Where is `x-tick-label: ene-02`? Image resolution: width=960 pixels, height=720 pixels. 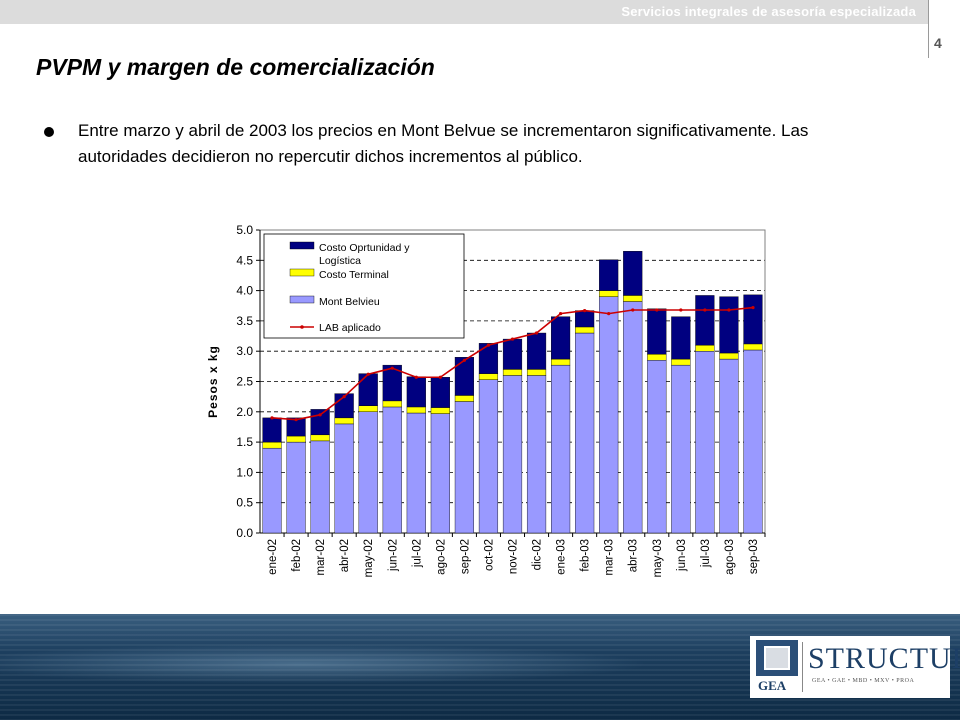
x-tick-label: ene-02 is located at coordinates (273, 557).